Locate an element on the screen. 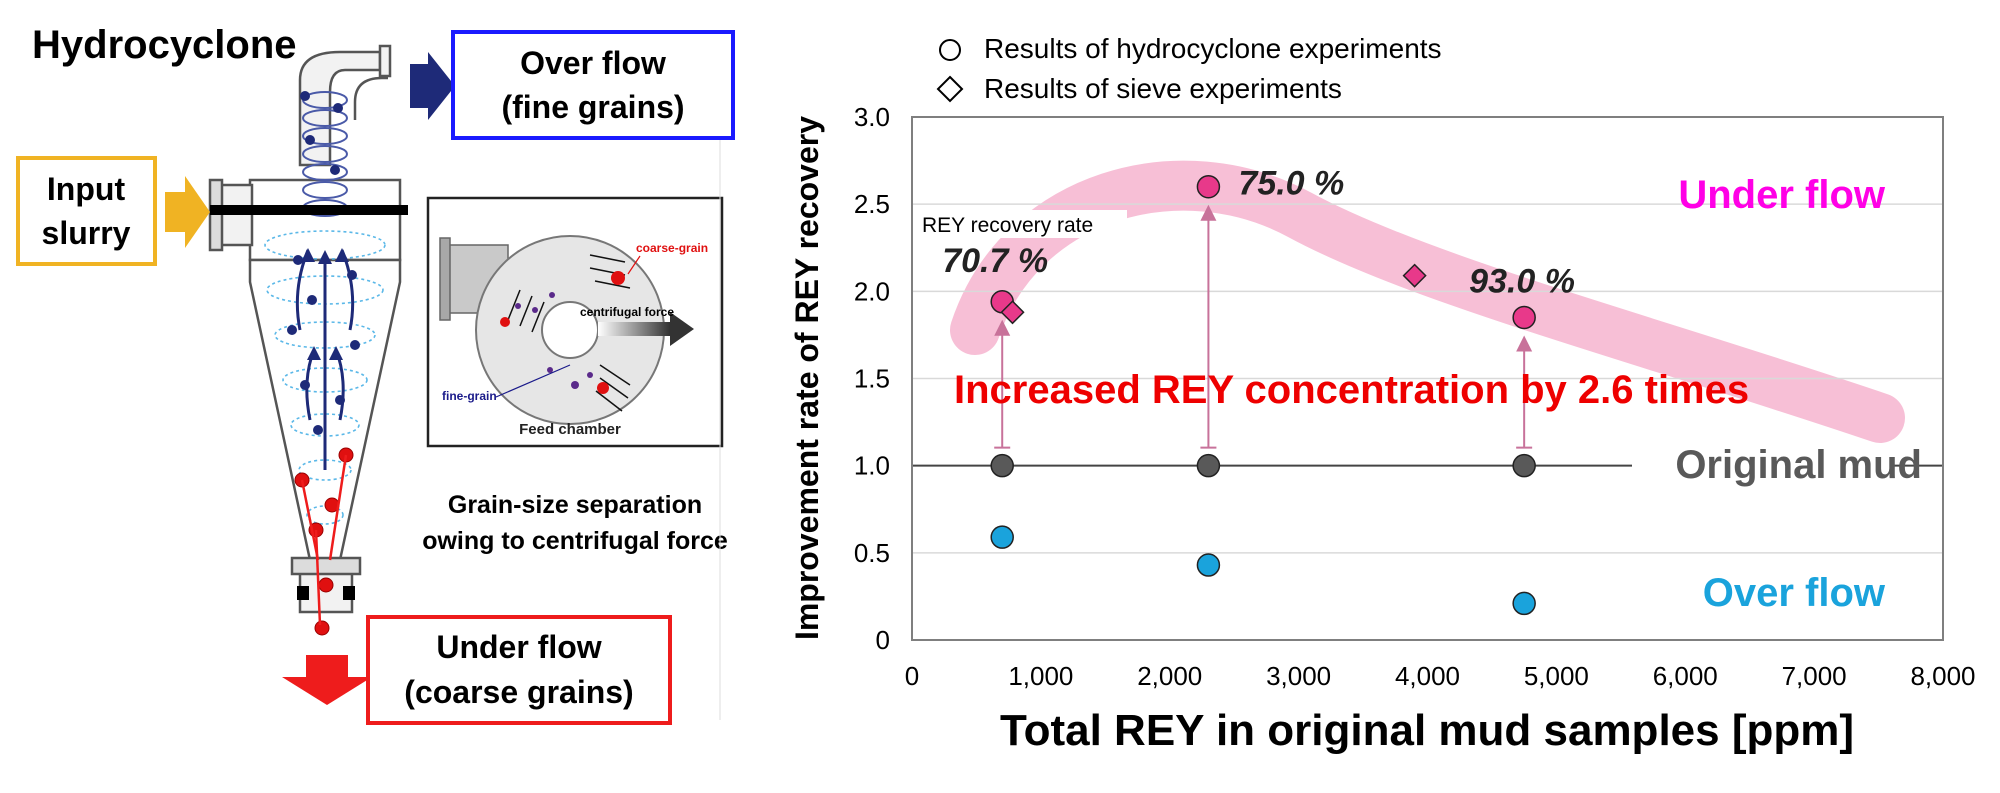 This screenshot has width=2000, height=793. downward-flow-arrows is located at coordinates (324, 540).